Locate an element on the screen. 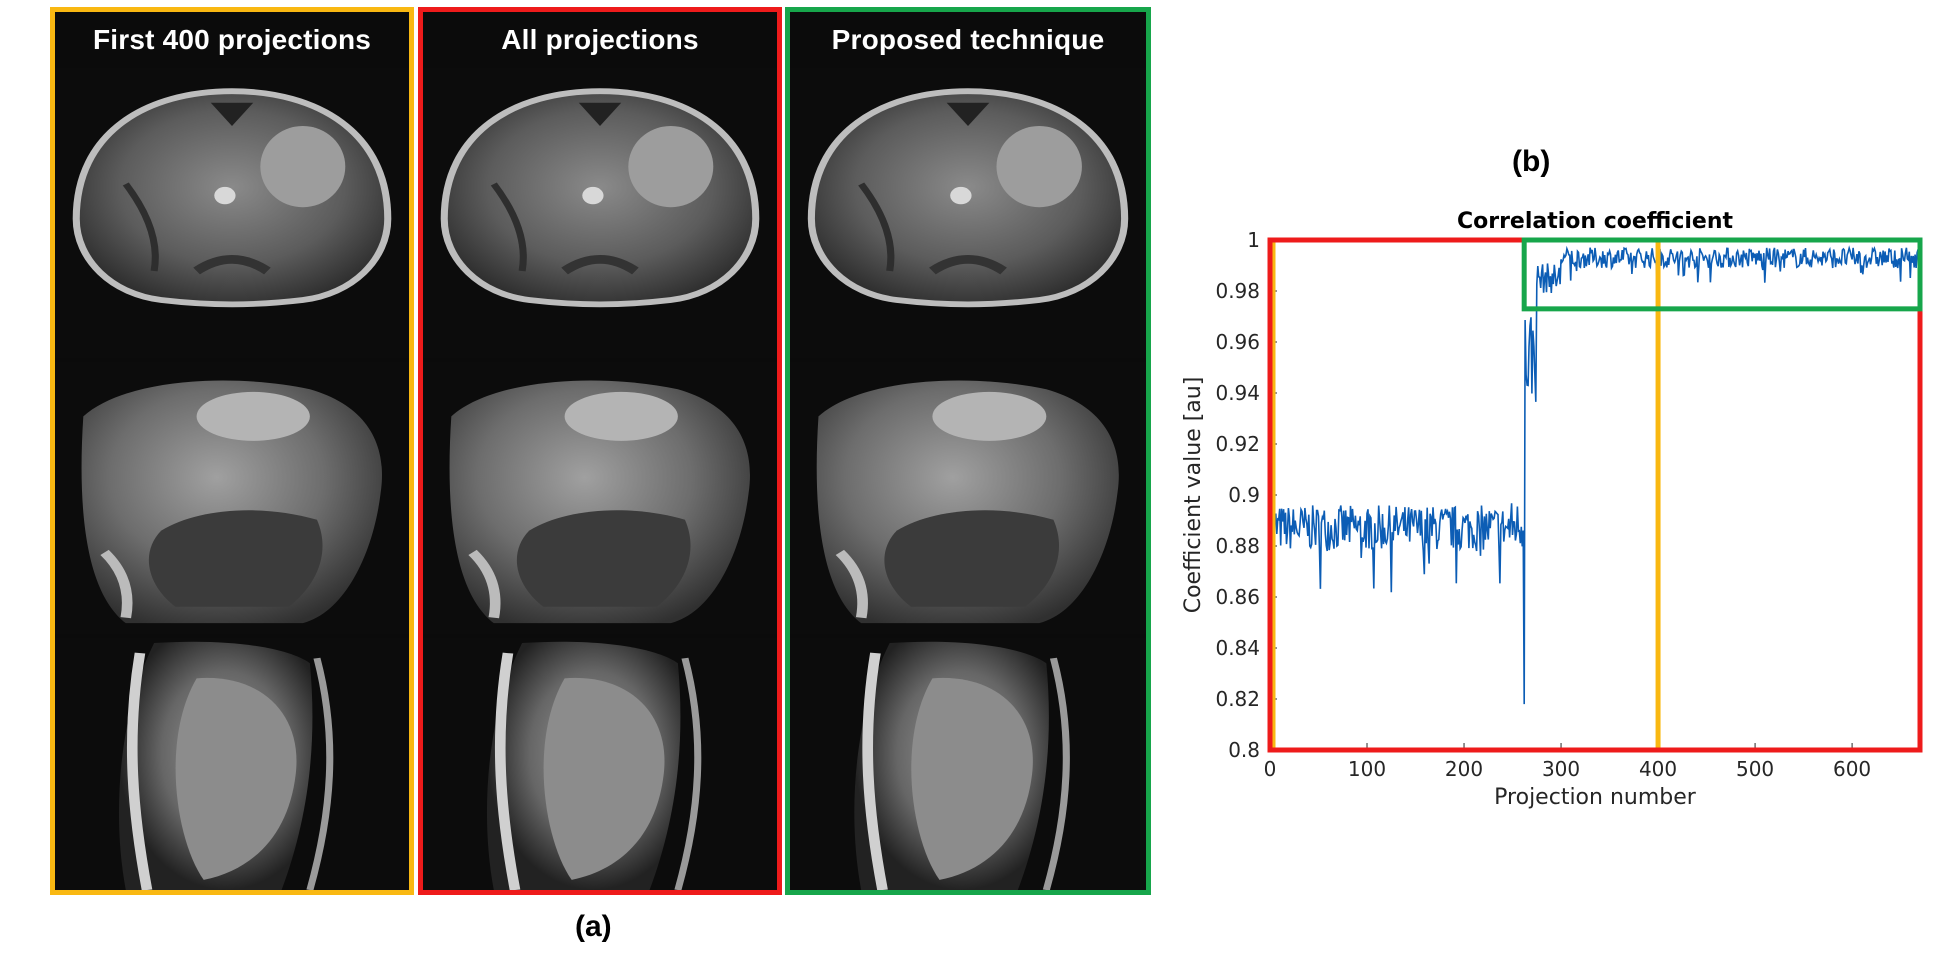 This screenshot has height=975, width=1942. y-tick-label: 0.86 is located at coordinates (1237, 597).